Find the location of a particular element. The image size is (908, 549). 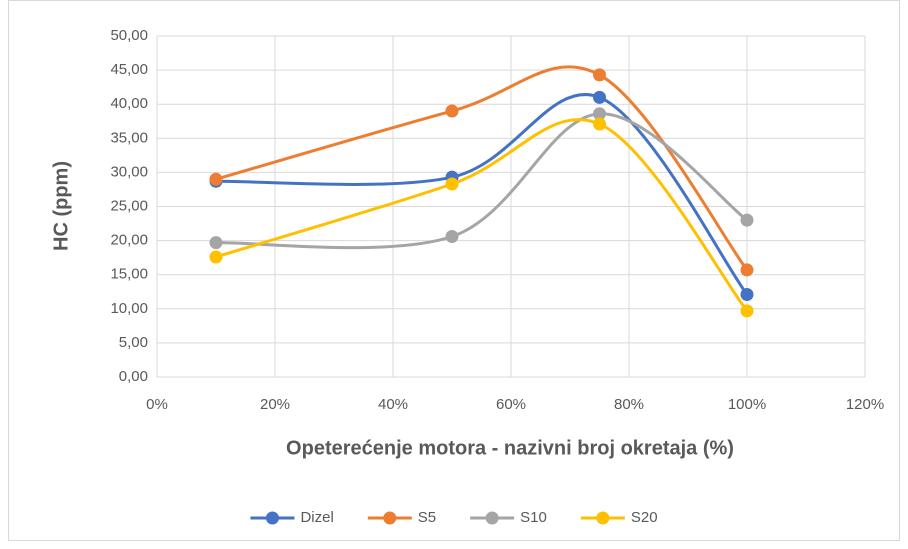

legend-item: S20 is located at coordinates (619, 517).